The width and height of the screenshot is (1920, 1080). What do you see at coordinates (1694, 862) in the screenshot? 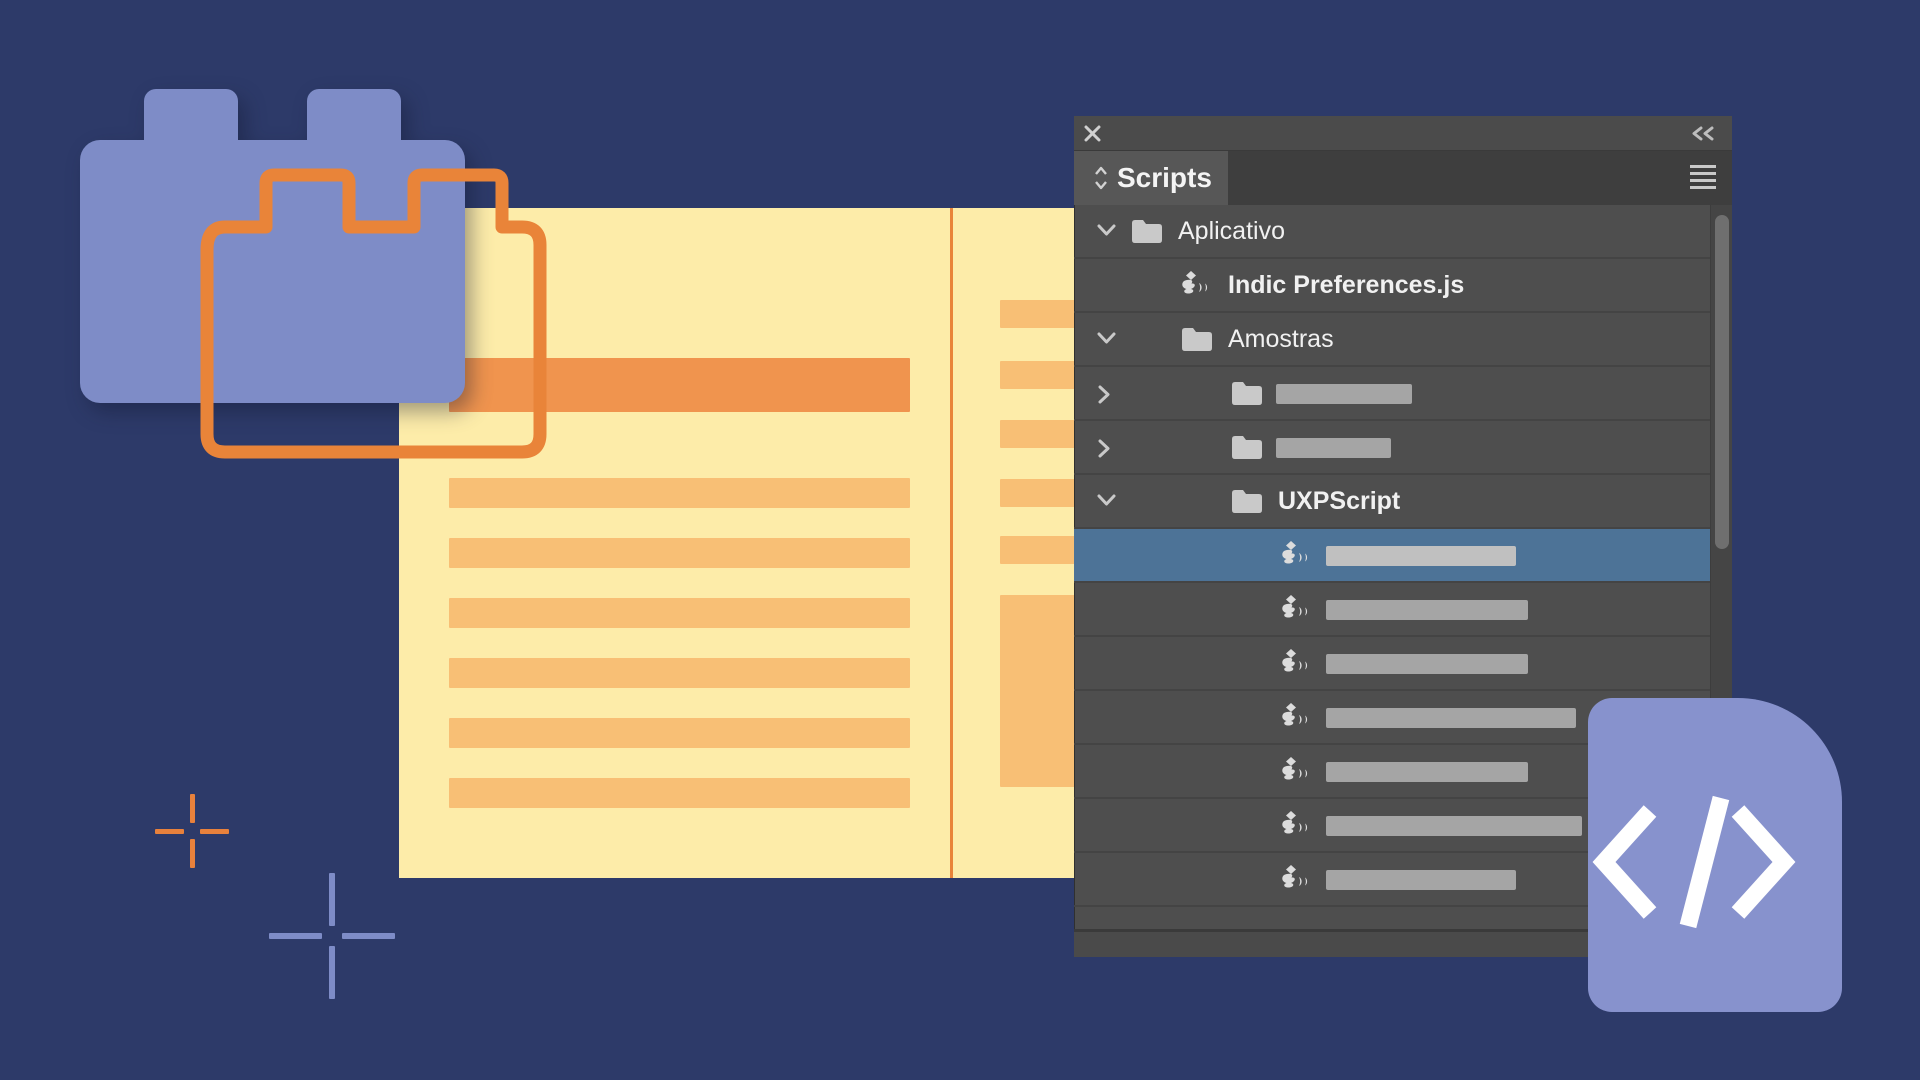
I see `code-icon` at bounding box center [1694, 862].